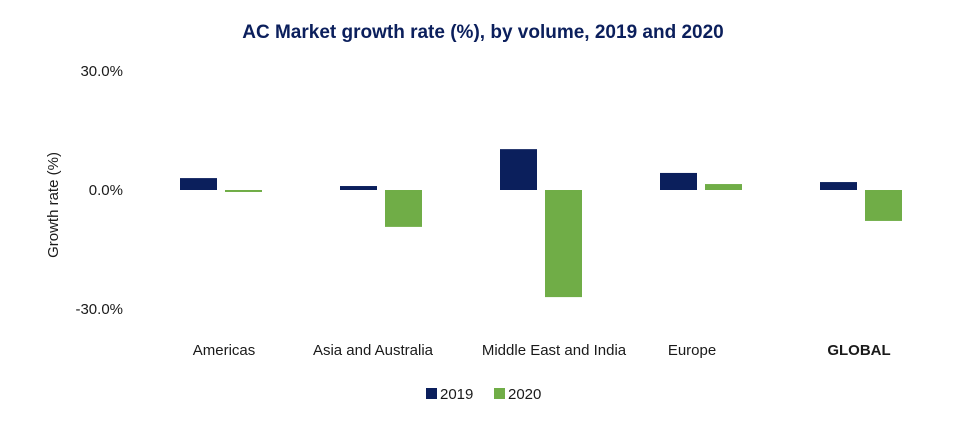 This screenshot has width=964, height=421. Describe the element at coordinates (692, 350) in the screenshot. I see `category-label: Europe` at that location.